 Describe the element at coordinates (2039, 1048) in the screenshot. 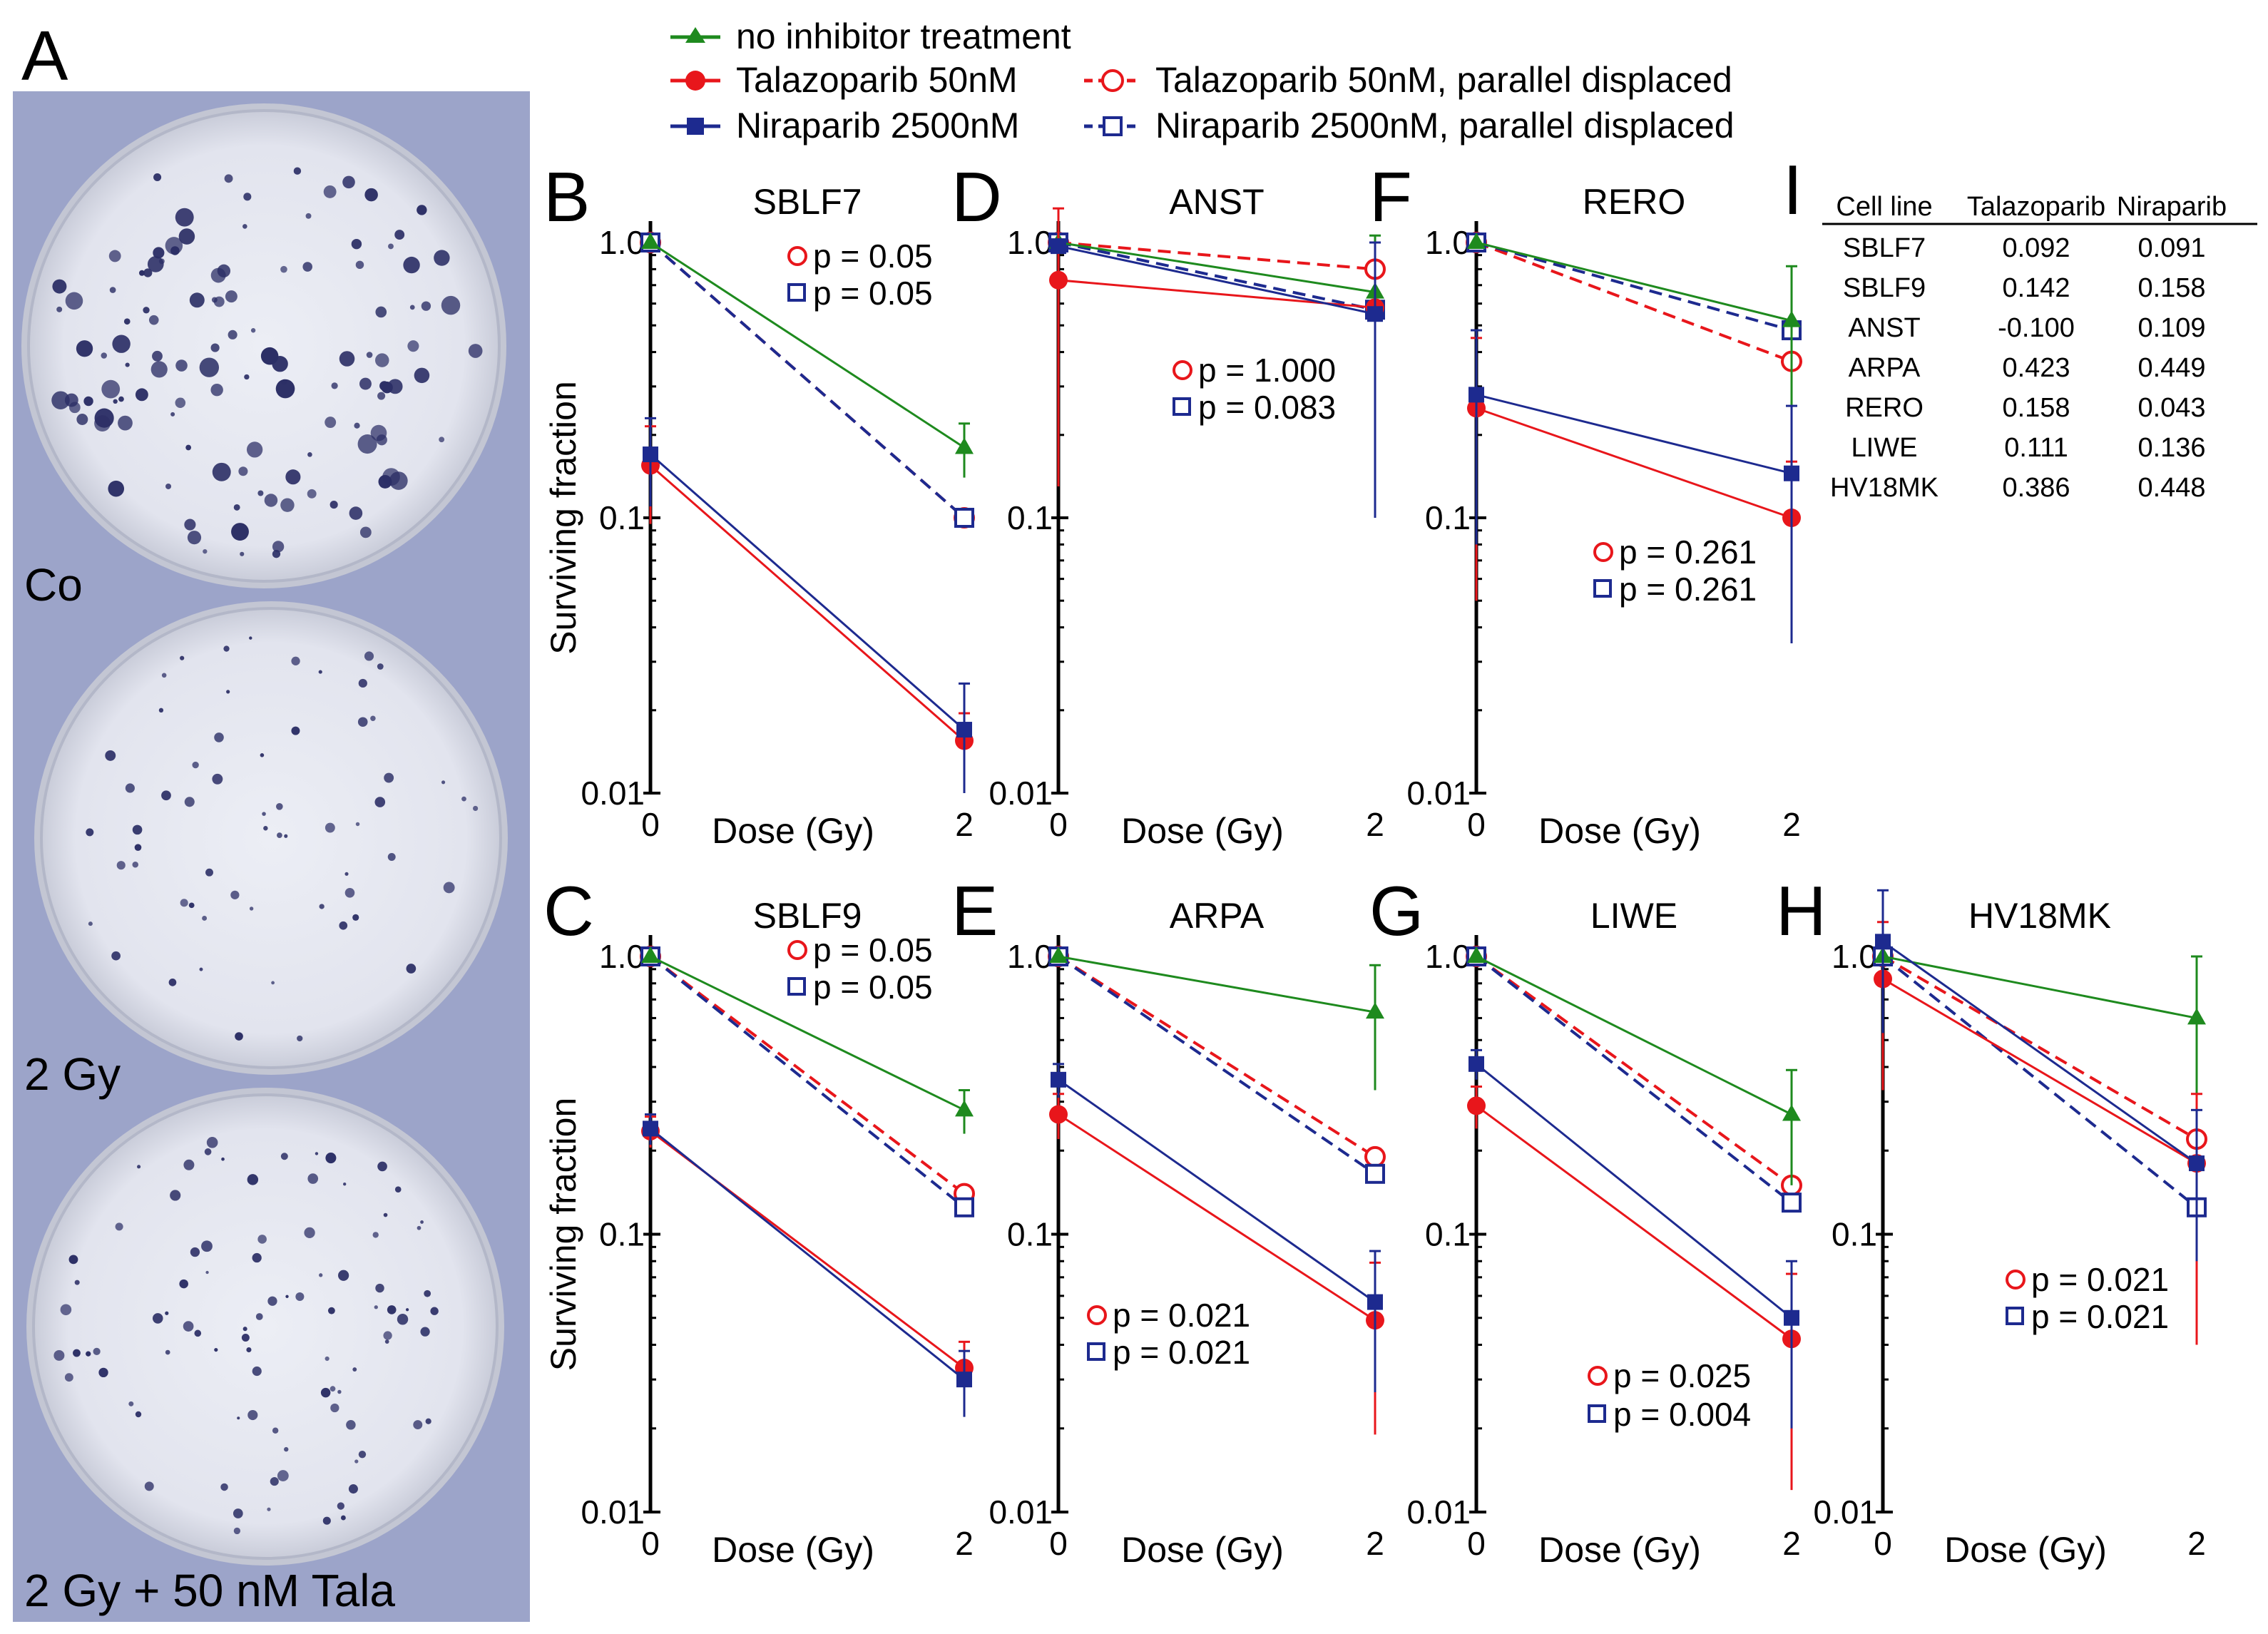

I see `series-tala_pd` at that location.